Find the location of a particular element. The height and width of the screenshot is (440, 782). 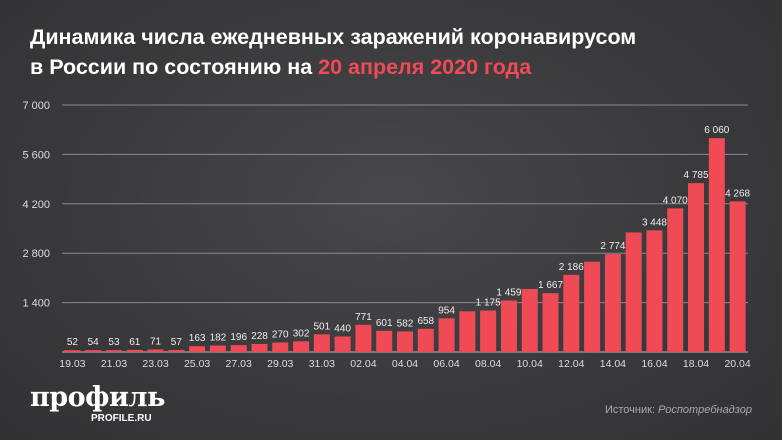

data-label: 1 459 is located at coordinates (508, 293).